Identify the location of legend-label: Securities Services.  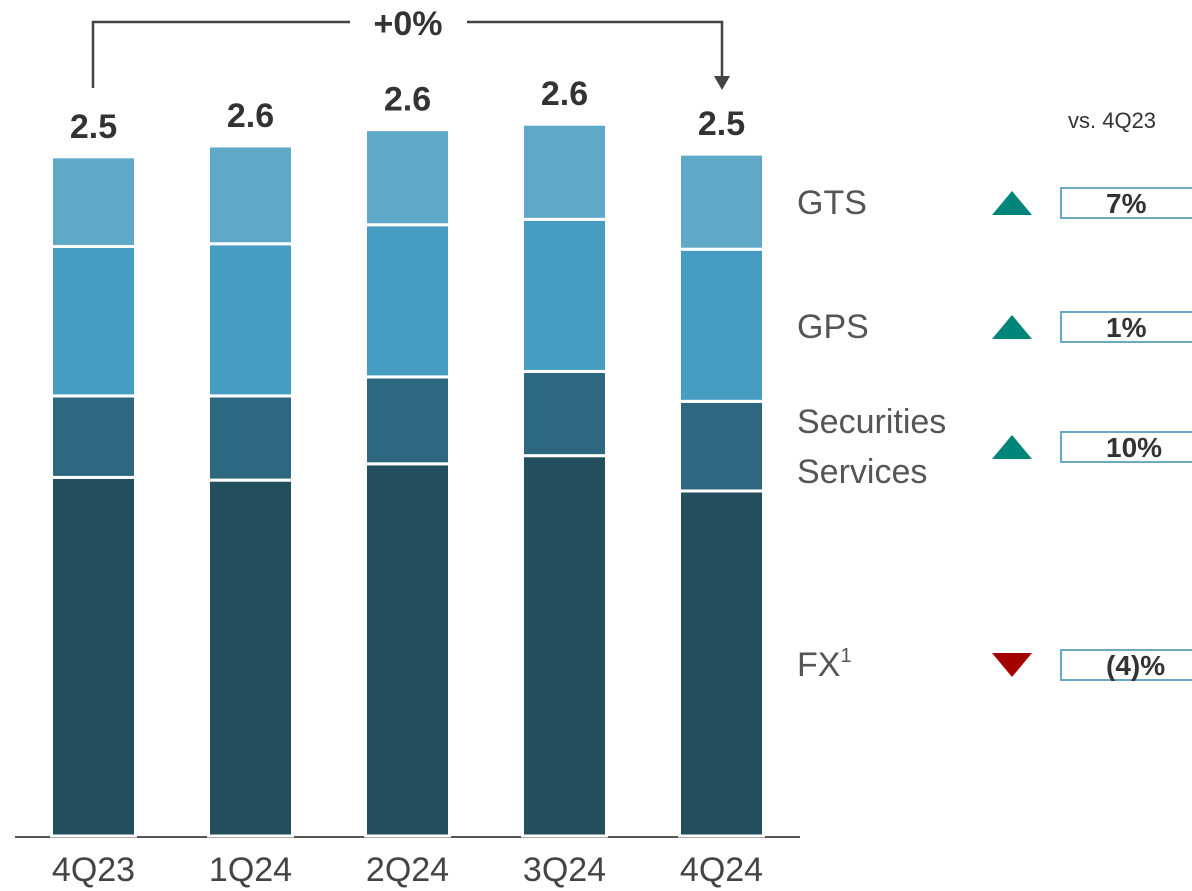
(884, 447).